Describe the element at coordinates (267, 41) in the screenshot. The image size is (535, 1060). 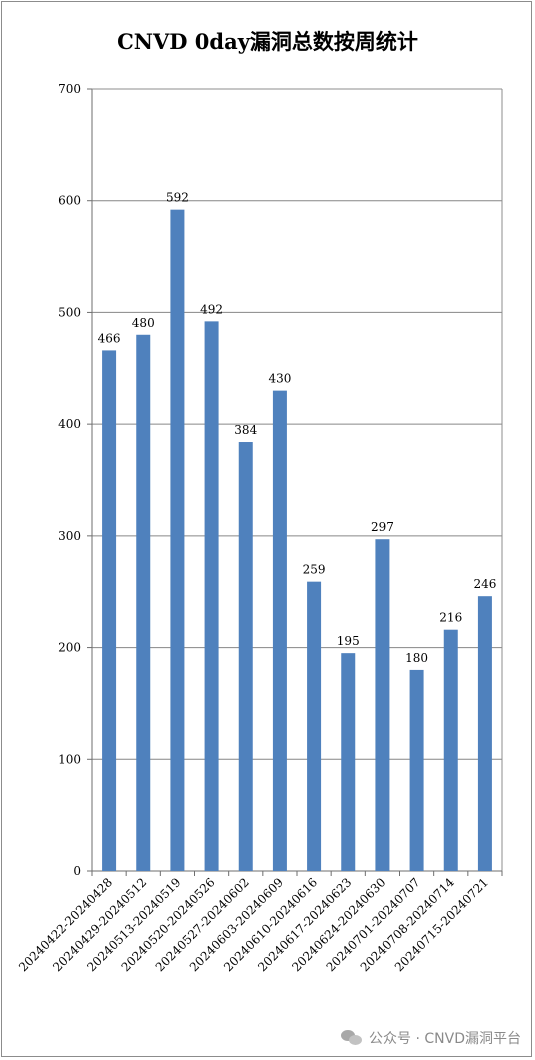
I see `chart-title: CNVD 0day漏洞总数按周统计` at that location.